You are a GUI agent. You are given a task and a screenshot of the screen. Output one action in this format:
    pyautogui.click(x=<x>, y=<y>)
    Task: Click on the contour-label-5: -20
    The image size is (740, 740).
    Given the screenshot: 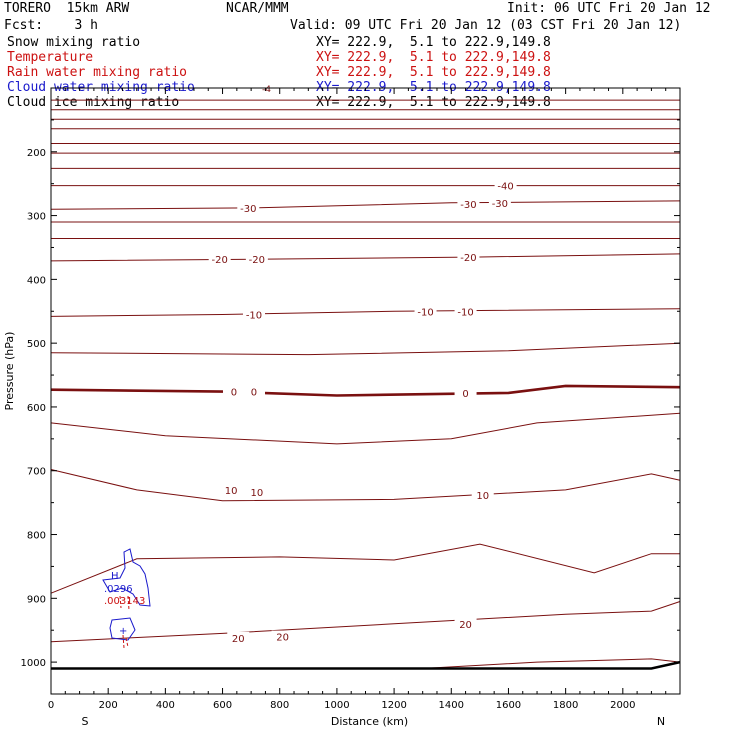 What is the action you would take?
    pyautogui.click(x=257, y=260)
    